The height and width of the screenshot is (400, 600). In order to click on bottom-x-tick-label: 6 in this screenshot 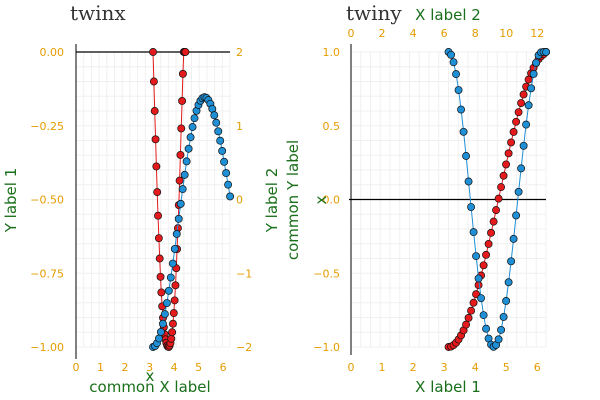, I will do `click(537, 367)`.